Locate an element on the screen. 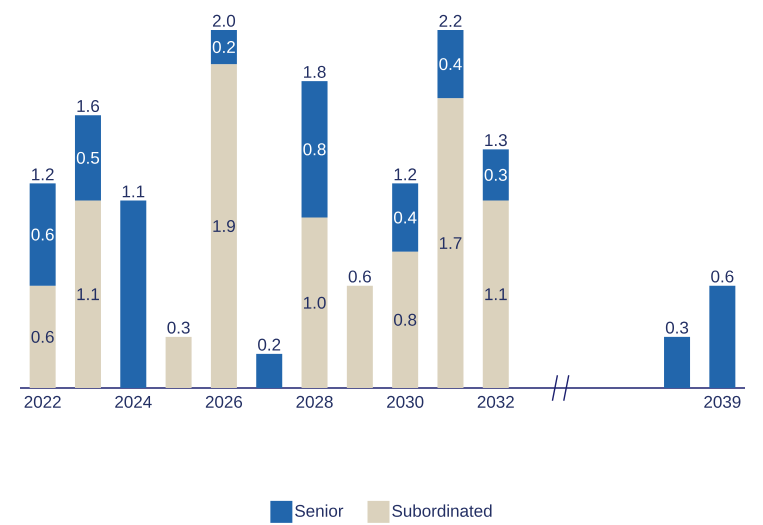 The image size is (763, 525). x-tick-label: 2024 is located at coordinates (133, 402).